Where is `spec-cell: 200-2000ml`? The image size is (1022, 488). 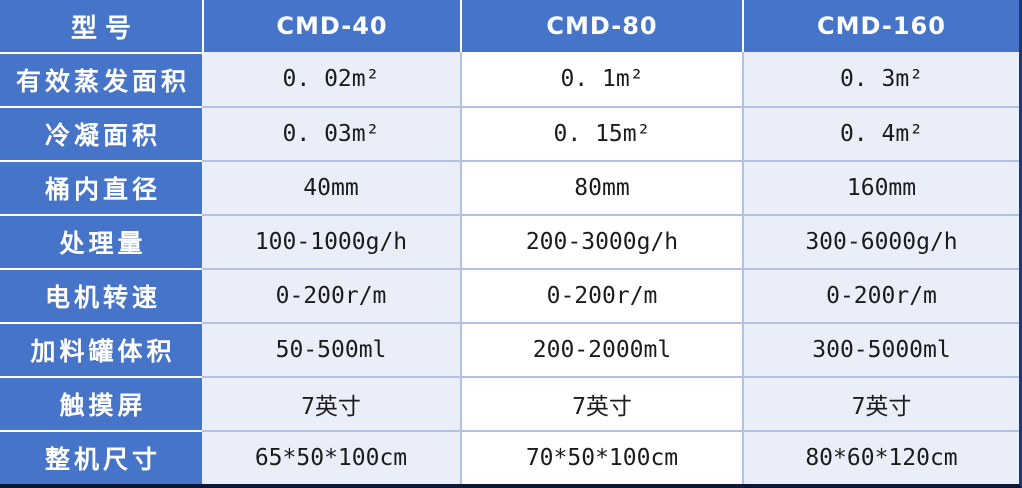
spec-cell: 200-2000ml is located at coordinates (601, 349).